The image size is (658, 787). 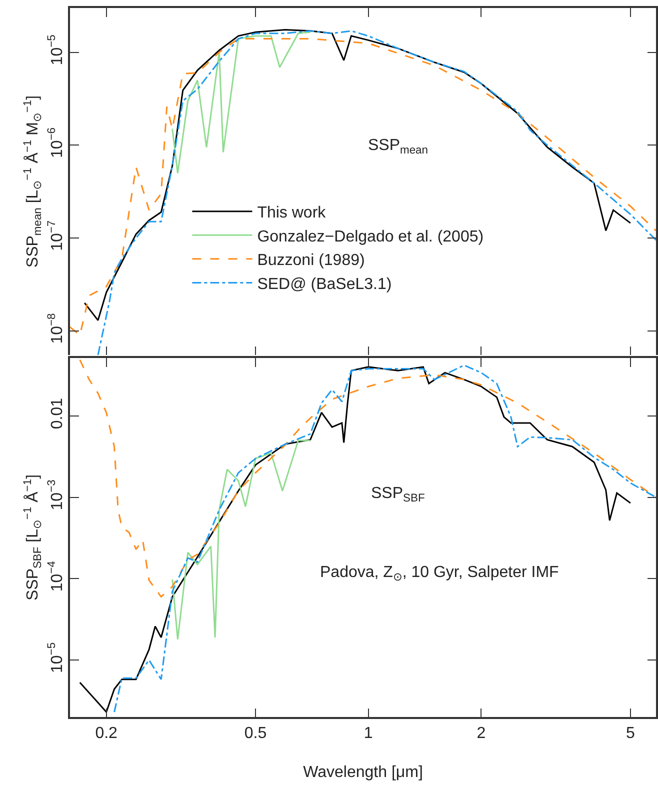 What do you see at coordinates (311, 261) in the screenshot?
I see `legend-label: Buzzoni (1989)` at bounding box center [311, 261].